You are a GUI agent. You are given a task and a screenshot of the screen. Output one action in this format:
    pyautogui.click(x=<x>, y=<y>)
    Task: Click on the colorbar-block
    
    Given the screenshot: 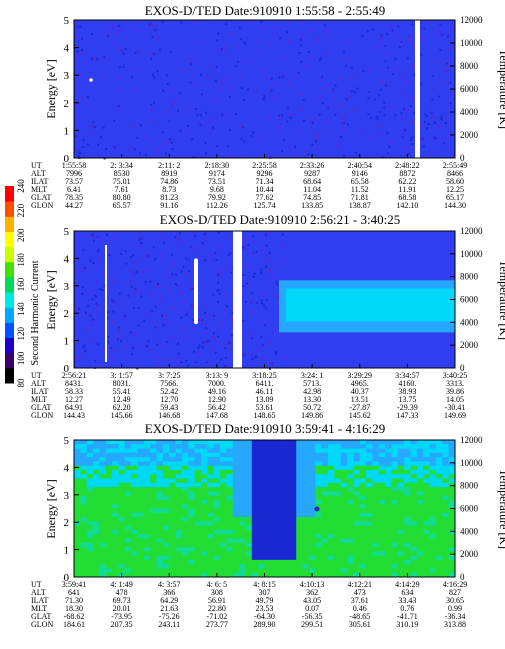 What is the action you would take?
    pyautogui.click(x=9, y=345)
    